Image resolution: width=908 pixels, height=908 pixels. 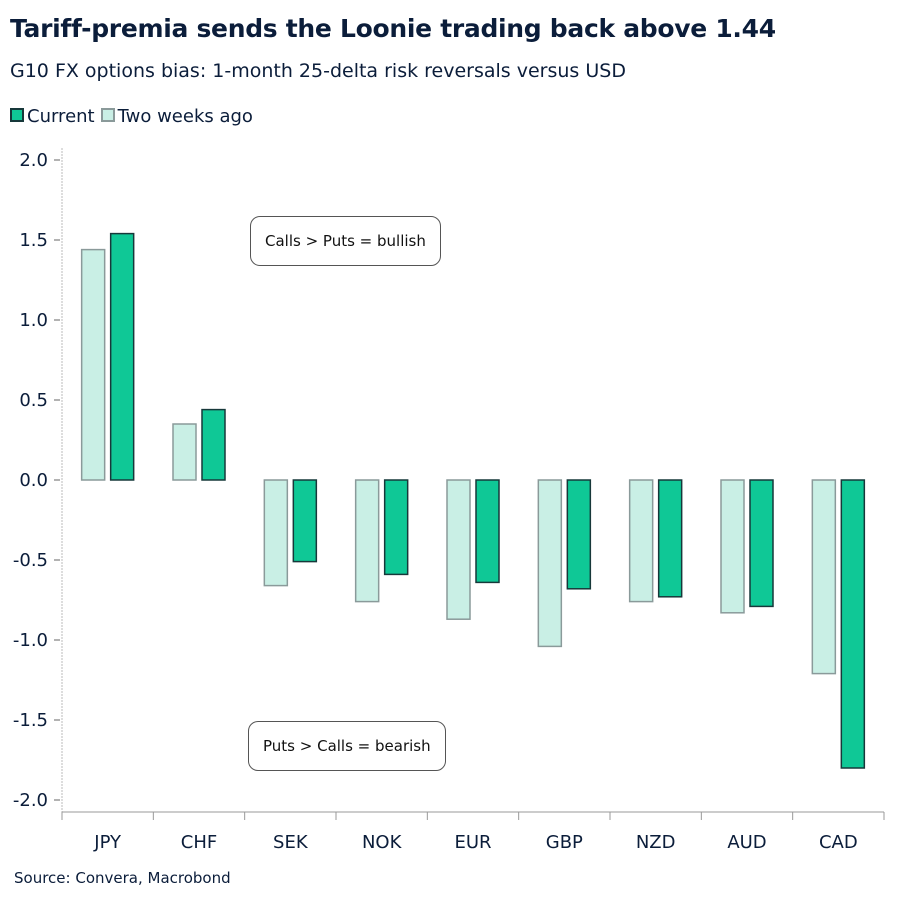 I want to click on y-tick-label: -0.5, so click(x=30, y=560).